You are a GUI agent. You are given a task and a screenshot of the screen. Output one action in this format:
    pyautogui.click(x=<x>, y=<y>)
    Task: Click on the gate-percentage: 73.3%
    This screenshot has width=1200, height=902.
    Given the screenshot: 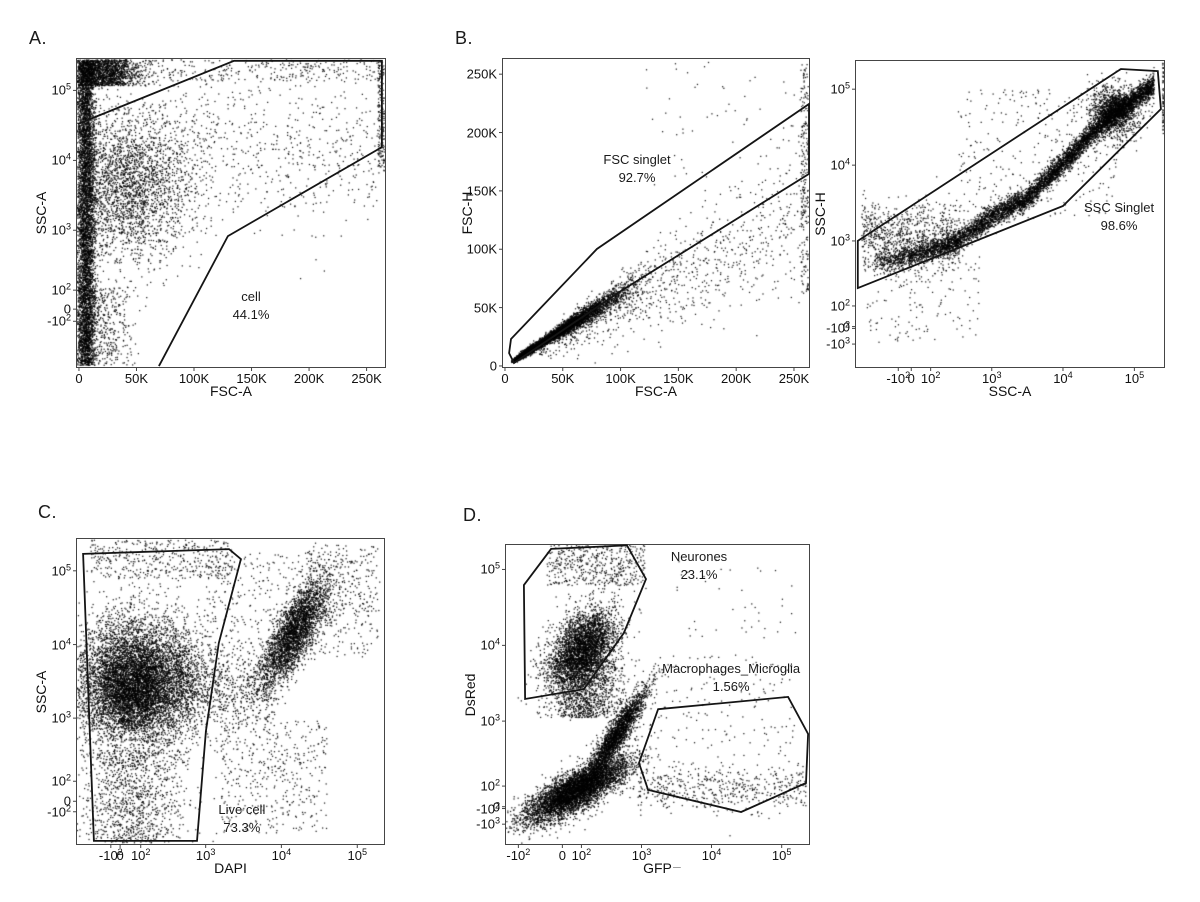 What is the action you would take?
    pyautogui.click(x=242, y=828)
    